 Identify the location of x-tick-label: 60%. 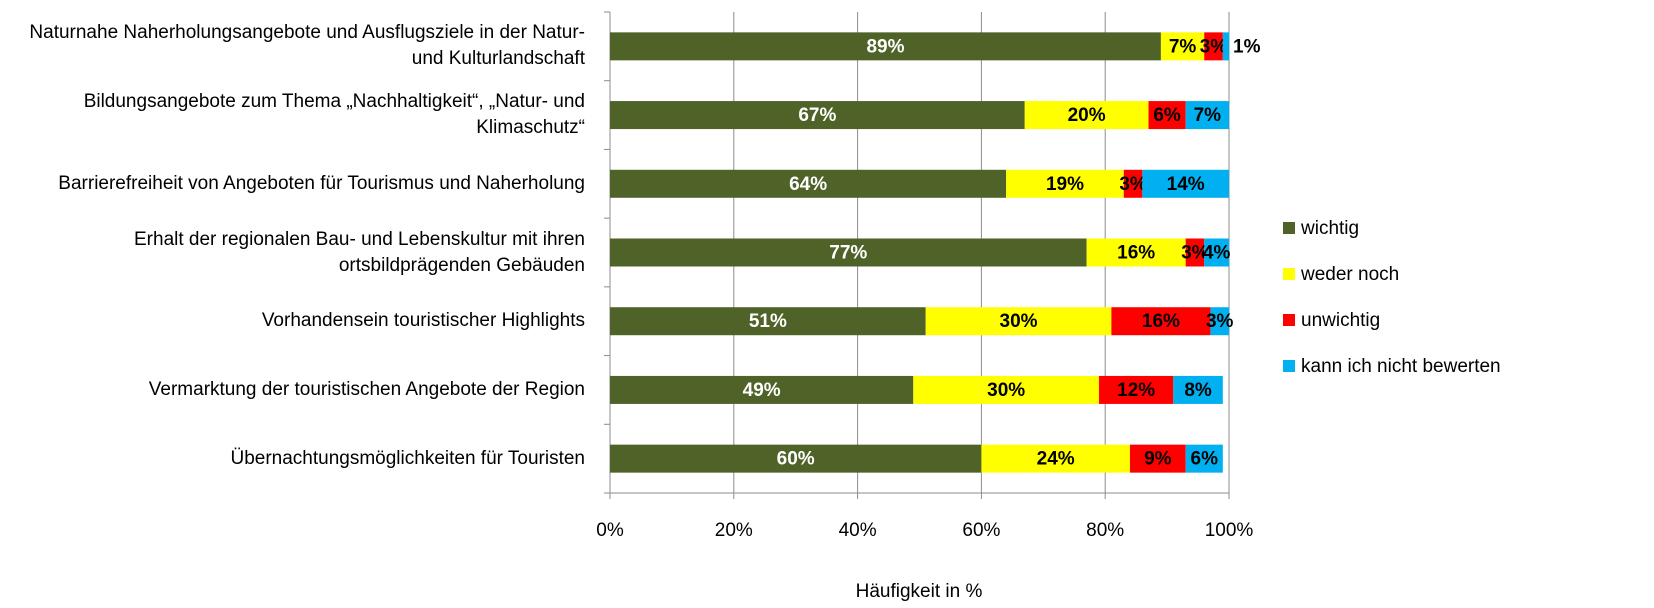
(981, 530).